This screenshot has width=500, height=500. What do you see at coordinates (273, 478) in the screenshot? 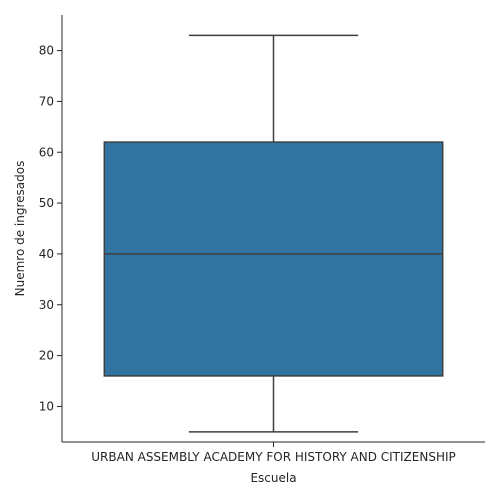
I see `x-axis-label: Escuela` at bounding box center [273, 478].